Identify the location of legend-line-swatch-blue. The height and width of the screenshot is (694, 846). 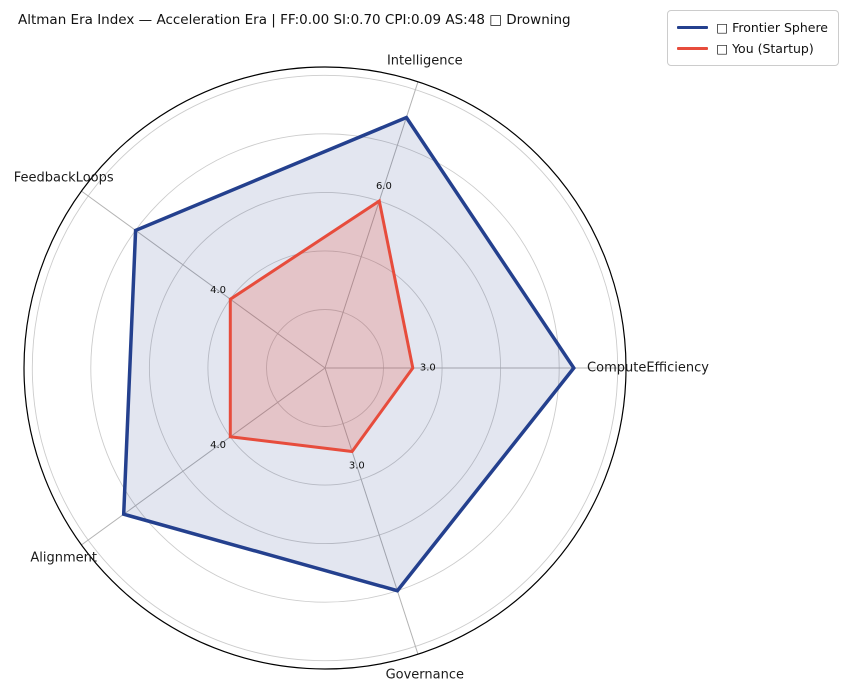
(693, 27).